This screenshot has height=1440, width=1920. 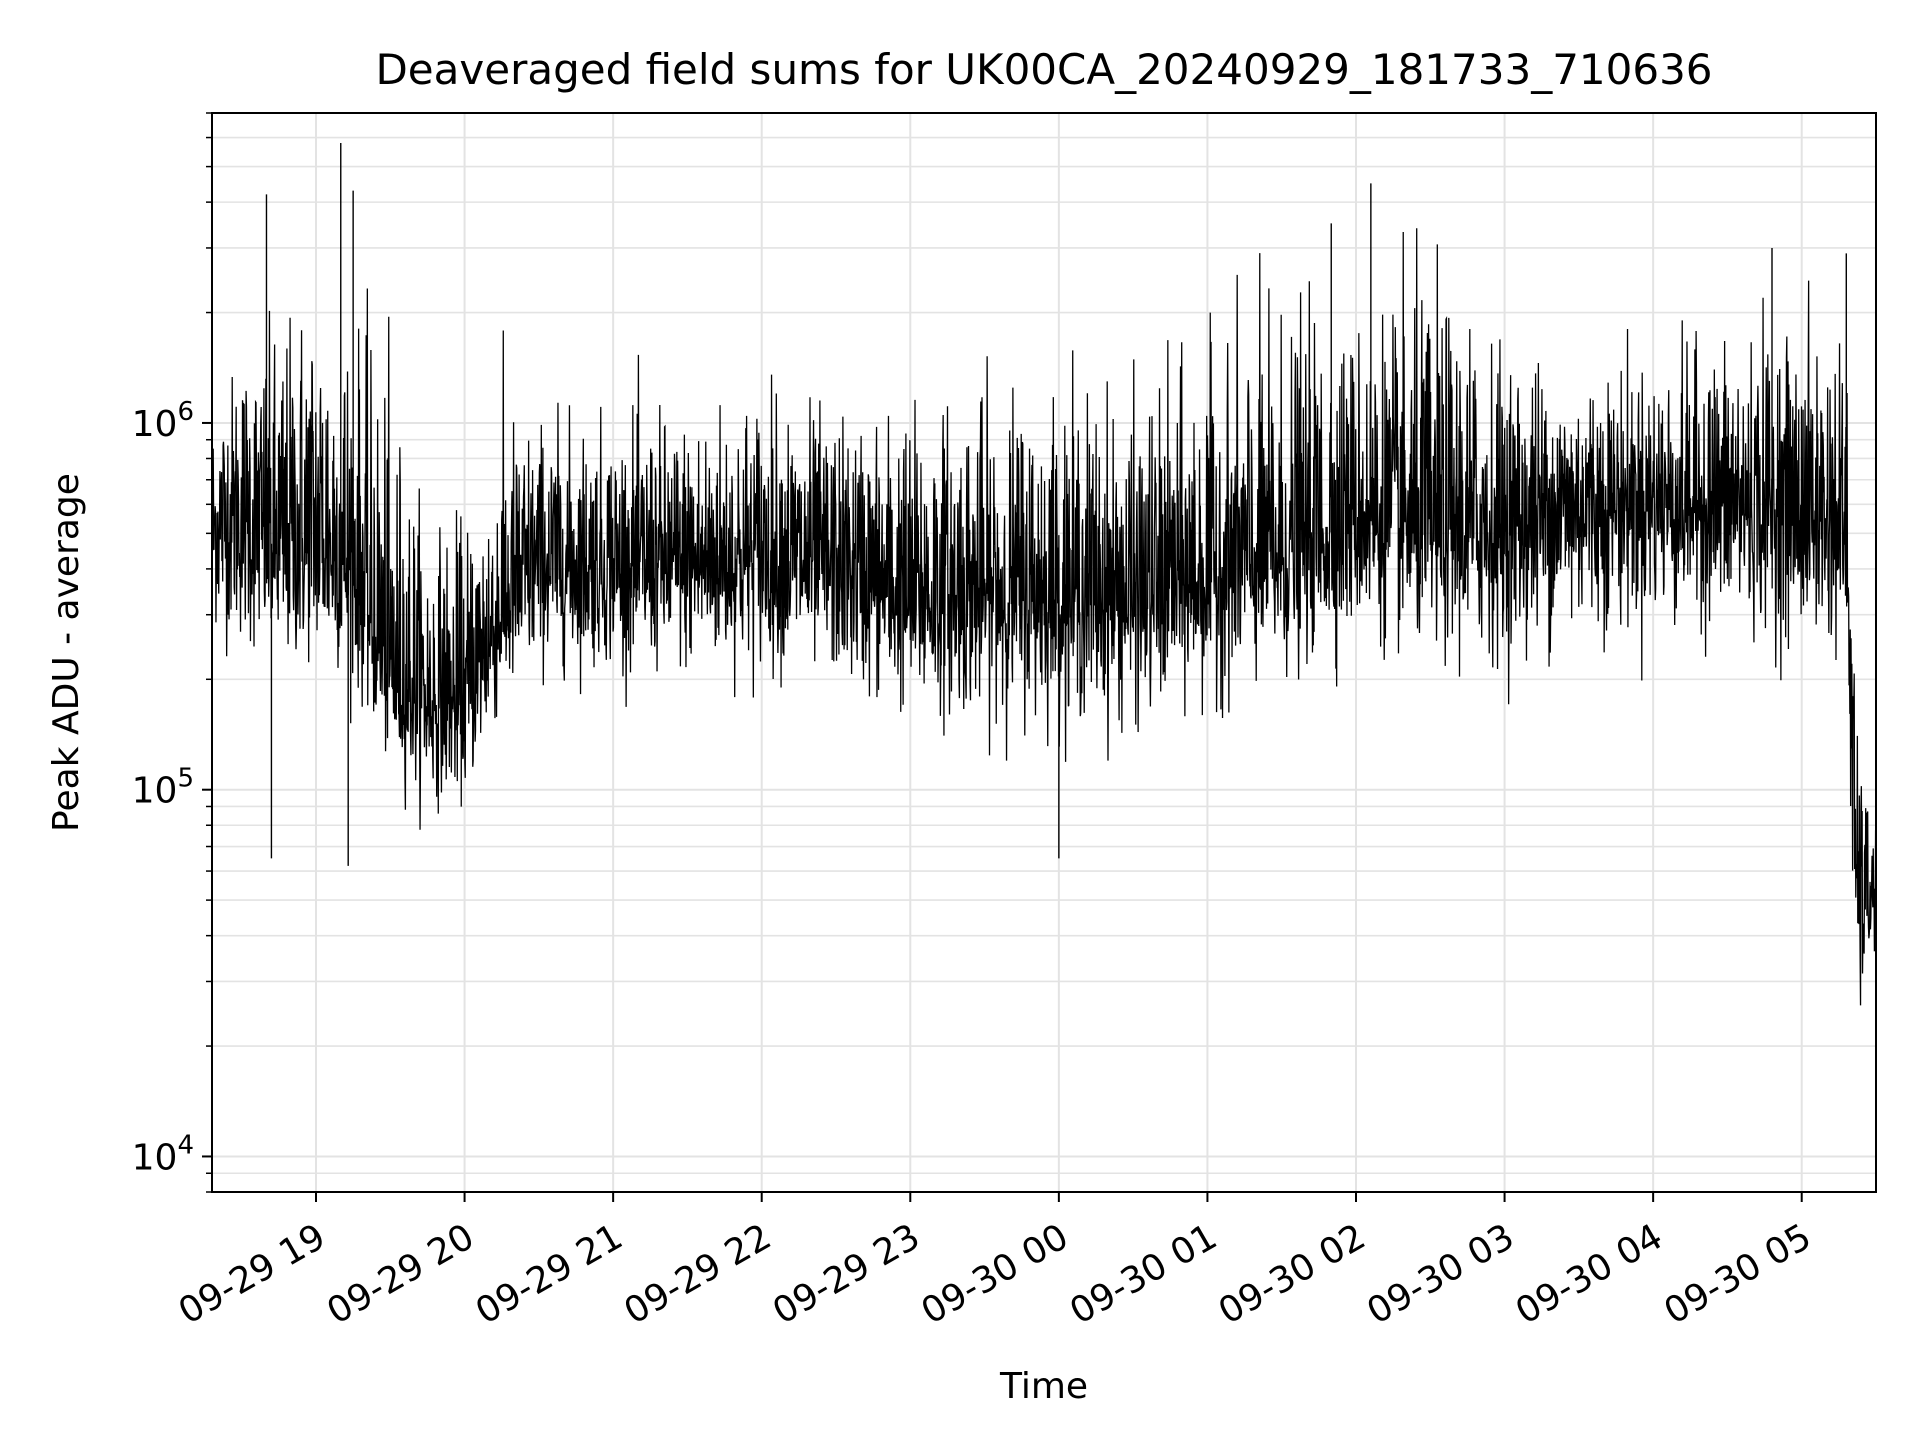 What do you see at coordinates (172, 652) in the screenshot?
I see `y-axis: 10⁴ 10⁵ 10⁶` at bounding box center [172, 652].